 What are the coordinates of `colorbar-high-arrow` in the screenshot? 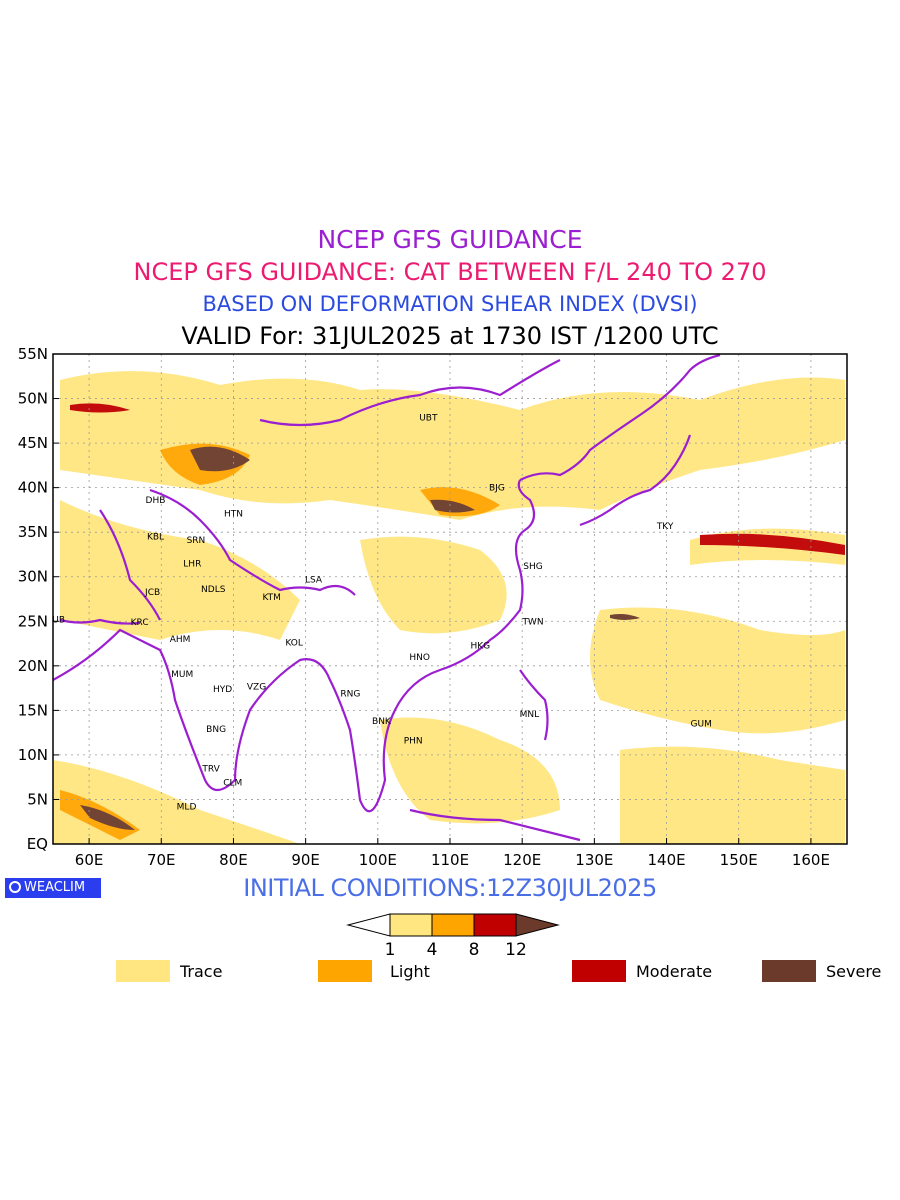 It's located at (537, 925).